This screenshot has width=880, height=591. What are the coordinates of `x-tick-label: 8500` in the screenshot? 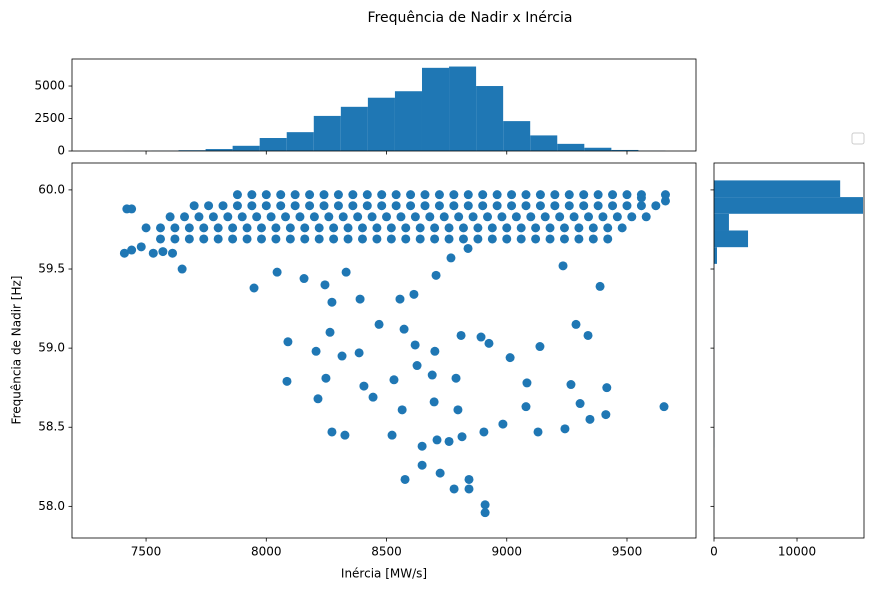 It's located at (386, 552).